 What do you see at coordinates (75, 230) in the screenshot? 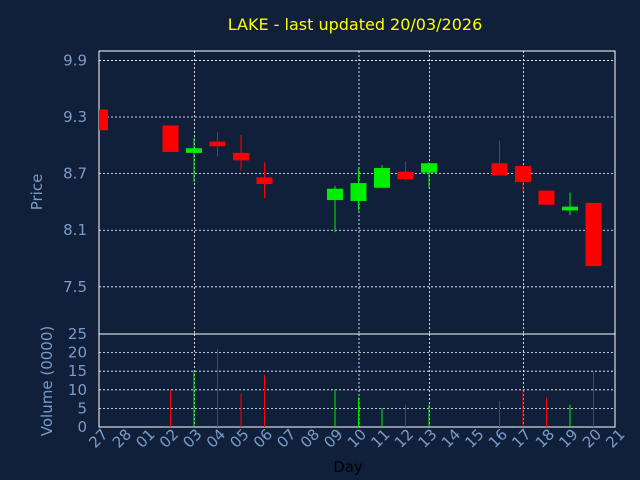
I see `price-tick-label: 8.1` at bounding box center [75, 230].